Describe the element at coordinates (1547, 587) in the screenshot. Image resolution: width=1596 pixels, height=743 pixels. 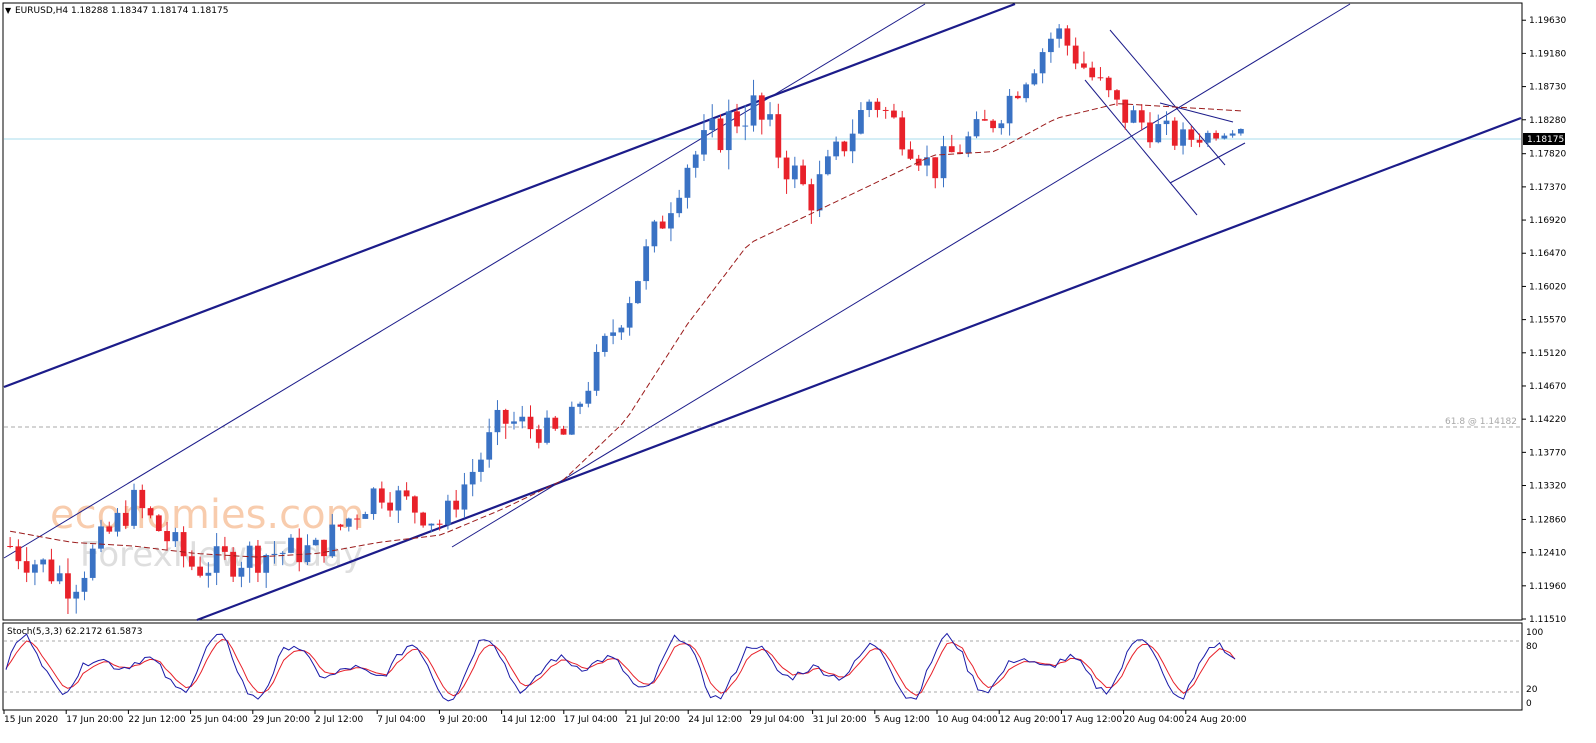
I see `price-tick-label: 1.11960` at that location.